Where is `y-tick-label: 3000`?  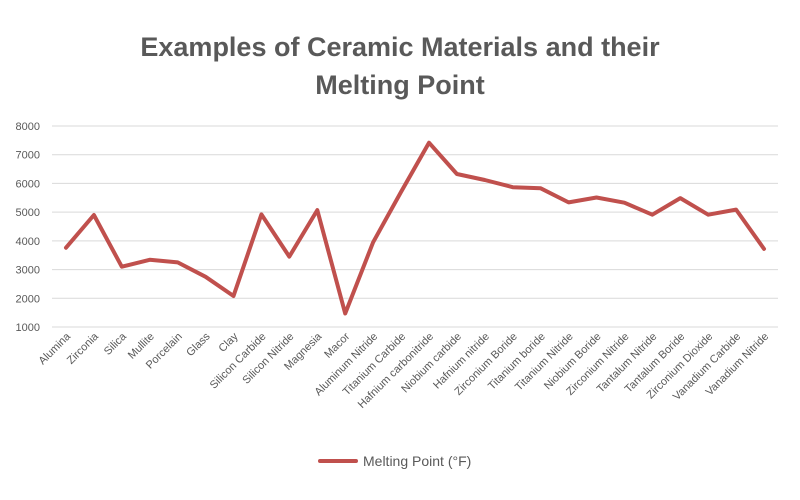 y-tick-label: 3000 is located at coordinates (28, 271).